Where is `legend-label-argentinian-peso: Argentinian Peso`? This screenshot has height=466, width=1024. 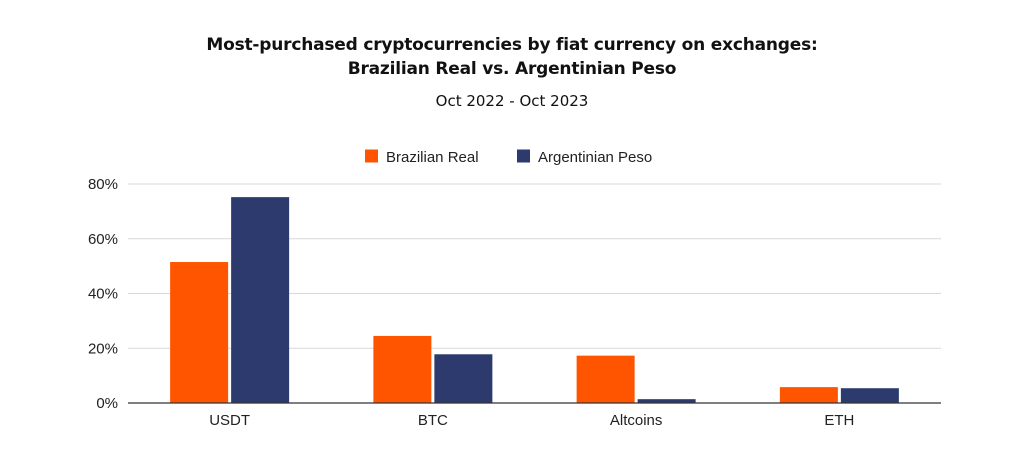 legend-label-argentinian-peso: Argentinian Peso is located at coordinates (595, 157).